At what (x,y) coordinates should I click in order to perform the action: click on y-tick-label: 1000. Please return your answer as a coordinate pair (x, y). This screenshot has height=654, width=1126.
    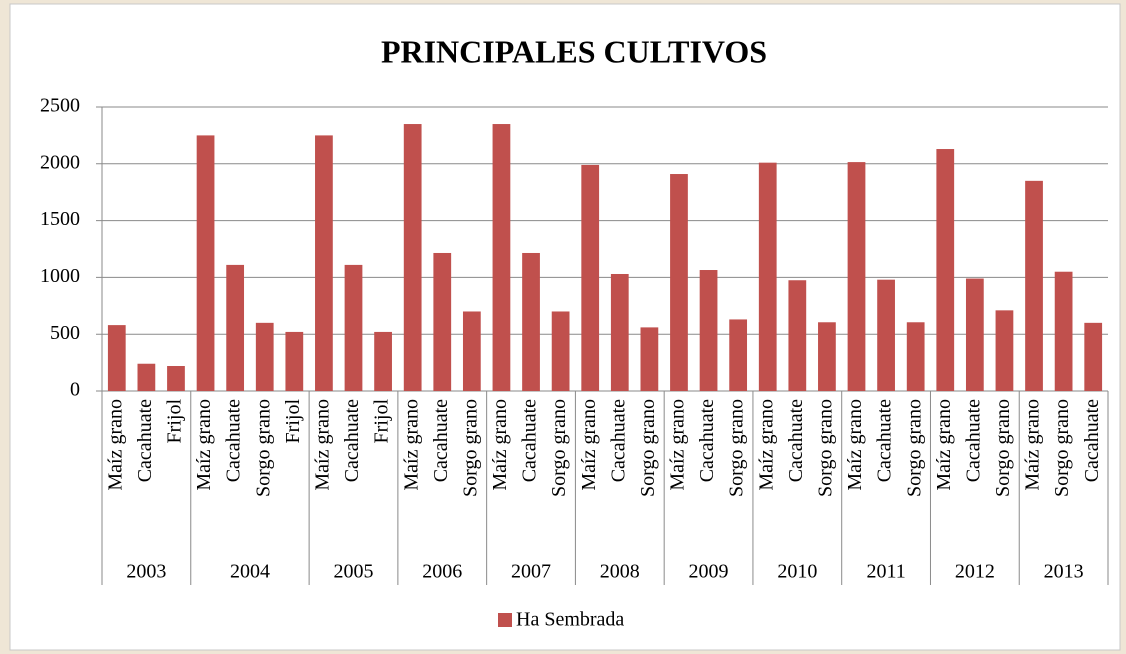
    Looking at the image, I should click on (60, 276).